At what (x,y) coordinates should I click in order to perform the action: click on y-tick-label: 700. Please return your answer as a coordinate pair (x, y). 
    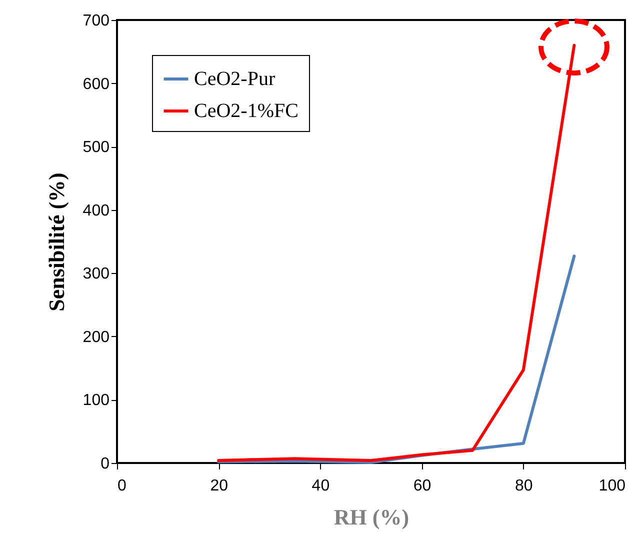
    Looking at the image, I should click on (96, 21).